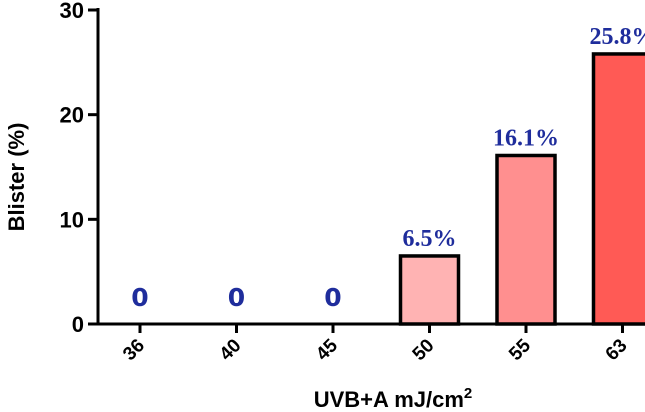 The height and width of the screenshot is (412, 645). Describe the element at coordinates (231, 350) in the screenshot. I see `x-tick-label: 40` at that location.